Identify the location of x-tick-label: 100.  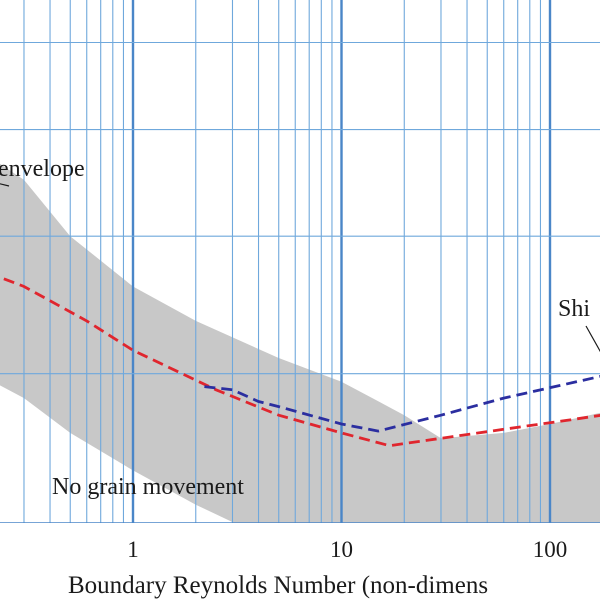
(550, 549).